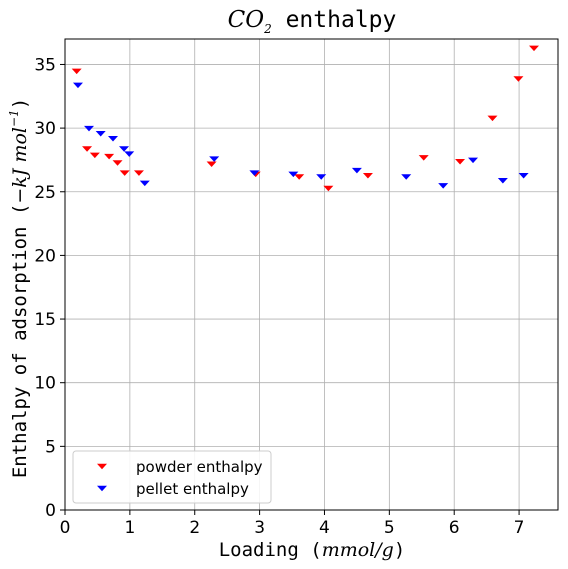 Image resolution: width=568 pixels, height=569 pixels. Describe the element at coordinates (324, 528) in the screenshot. I see `x-tick-label: 4` at that location.